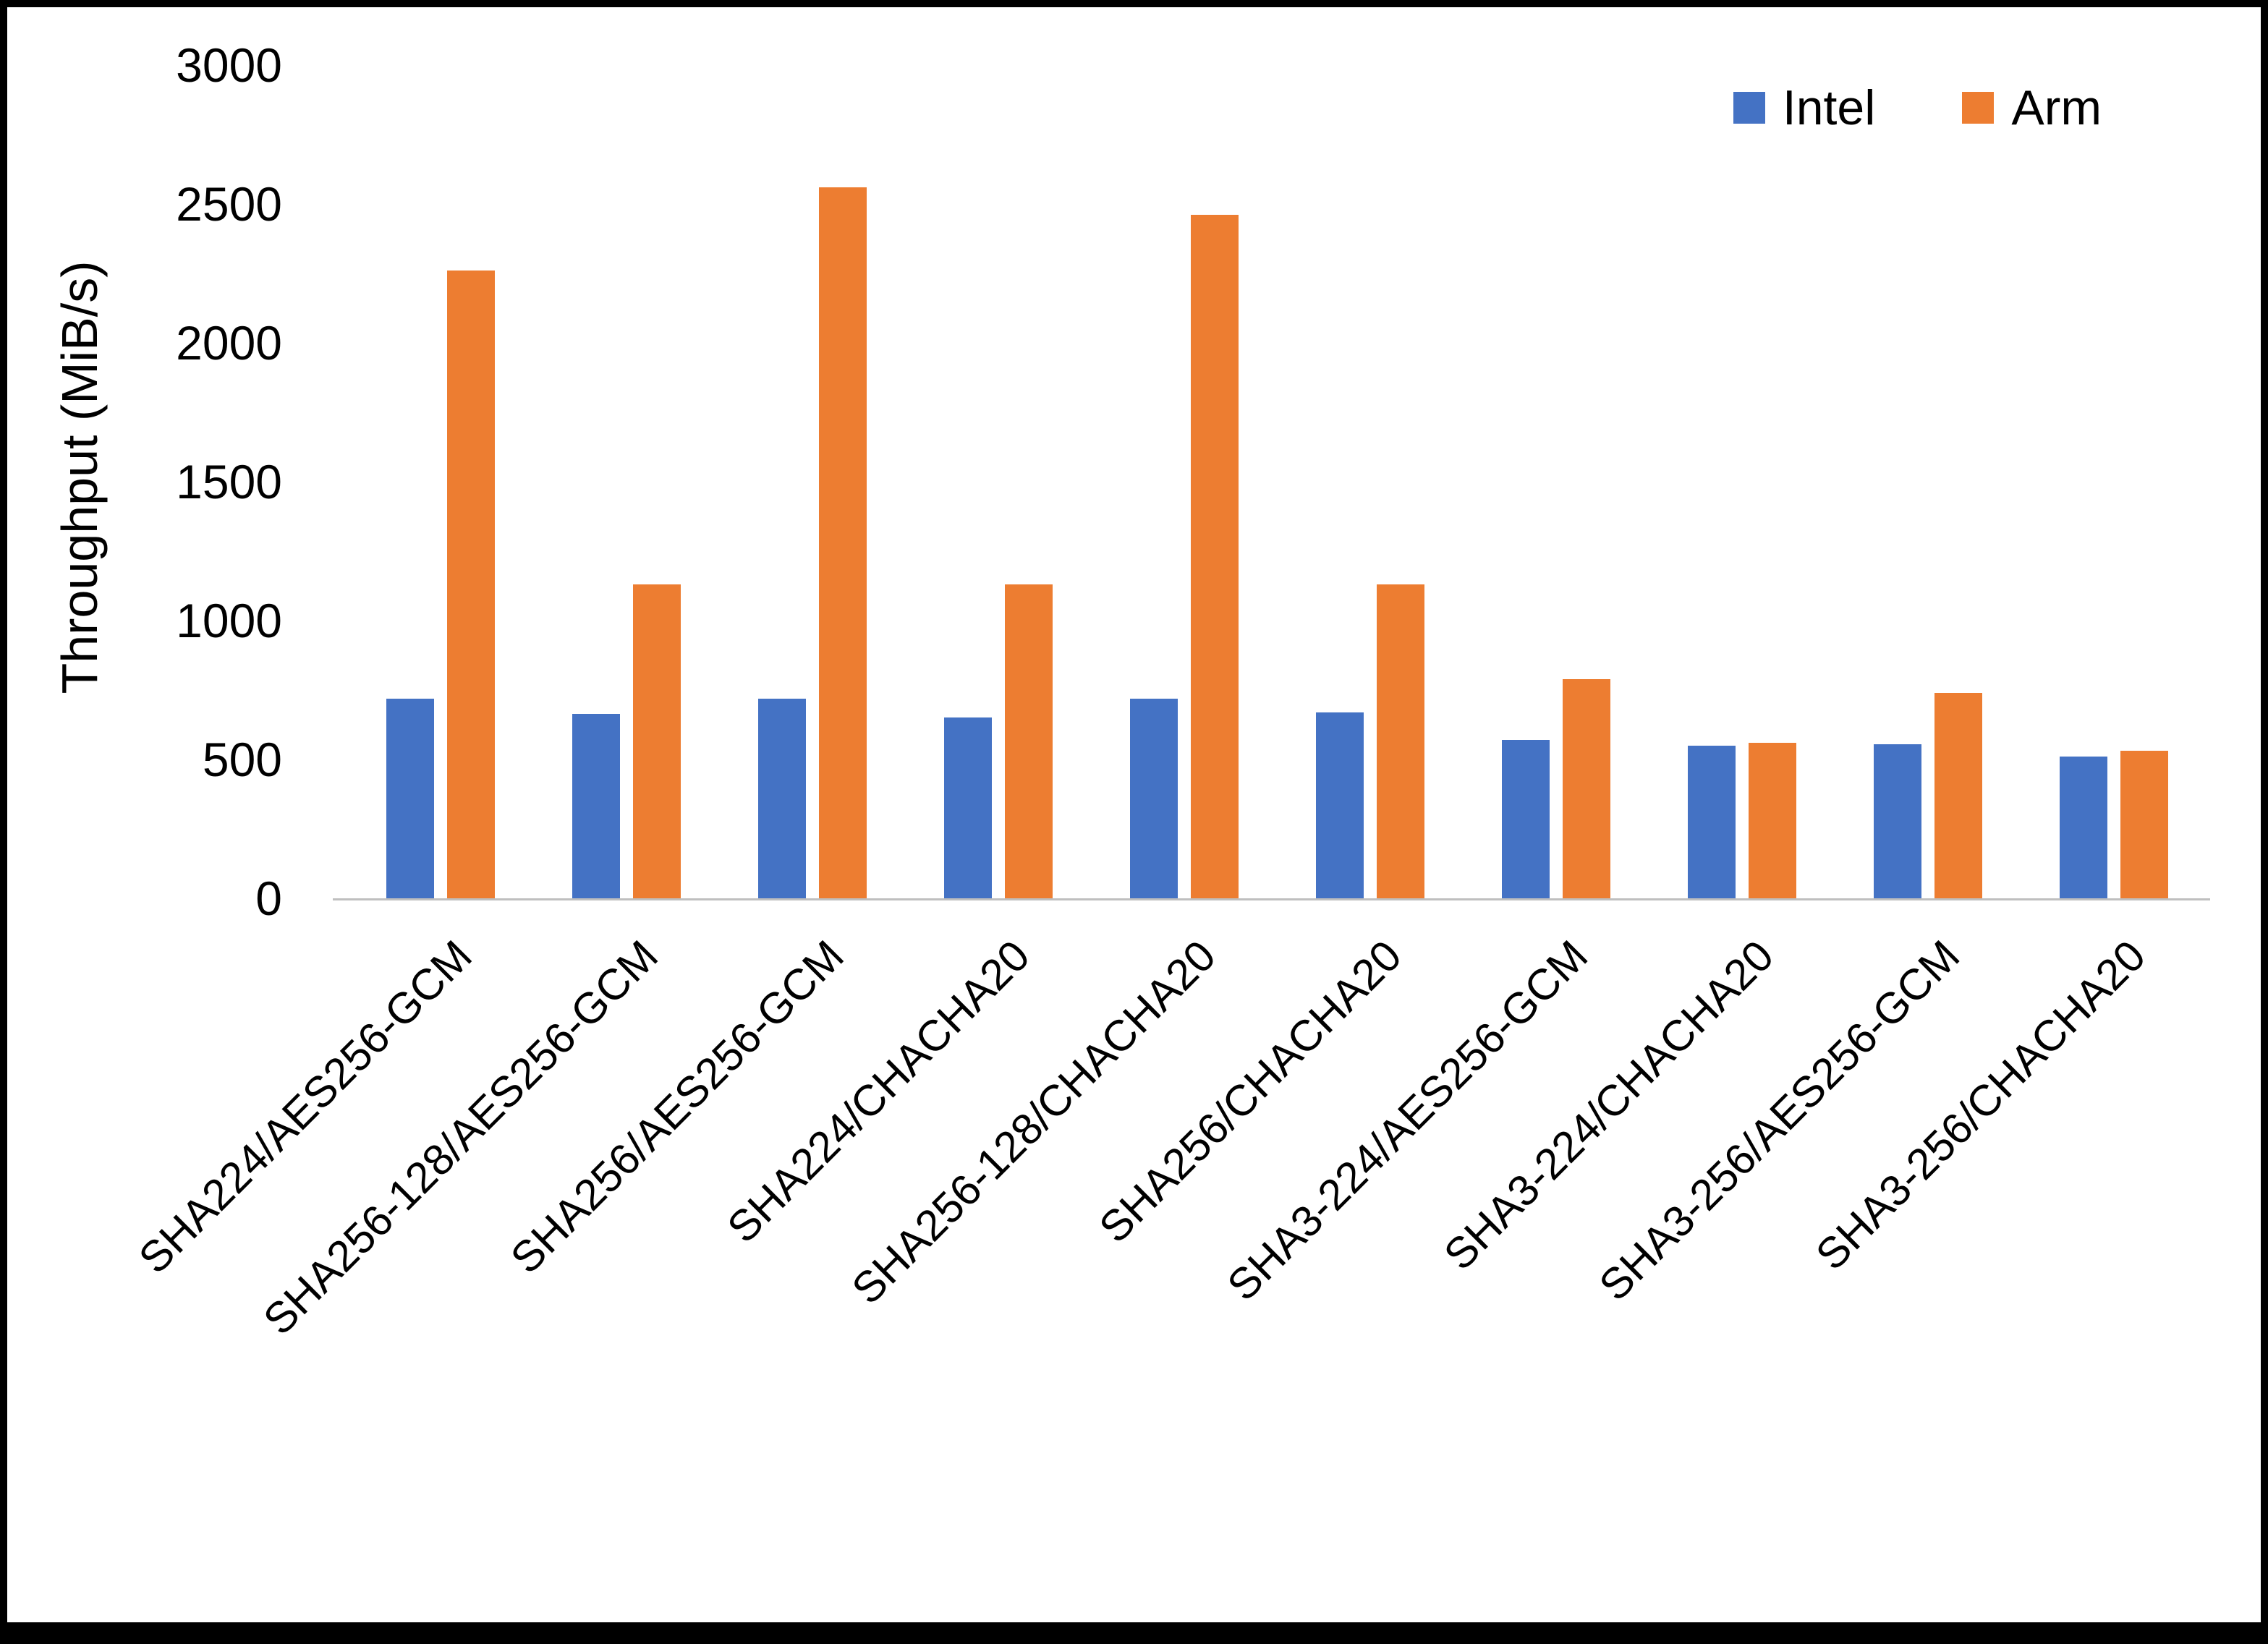 The image size is (2268, 1644). What do you see at coordinates (268, 898) in the screenshot?
I see `y-tick-label: 0` at bounding box center [268, 898].